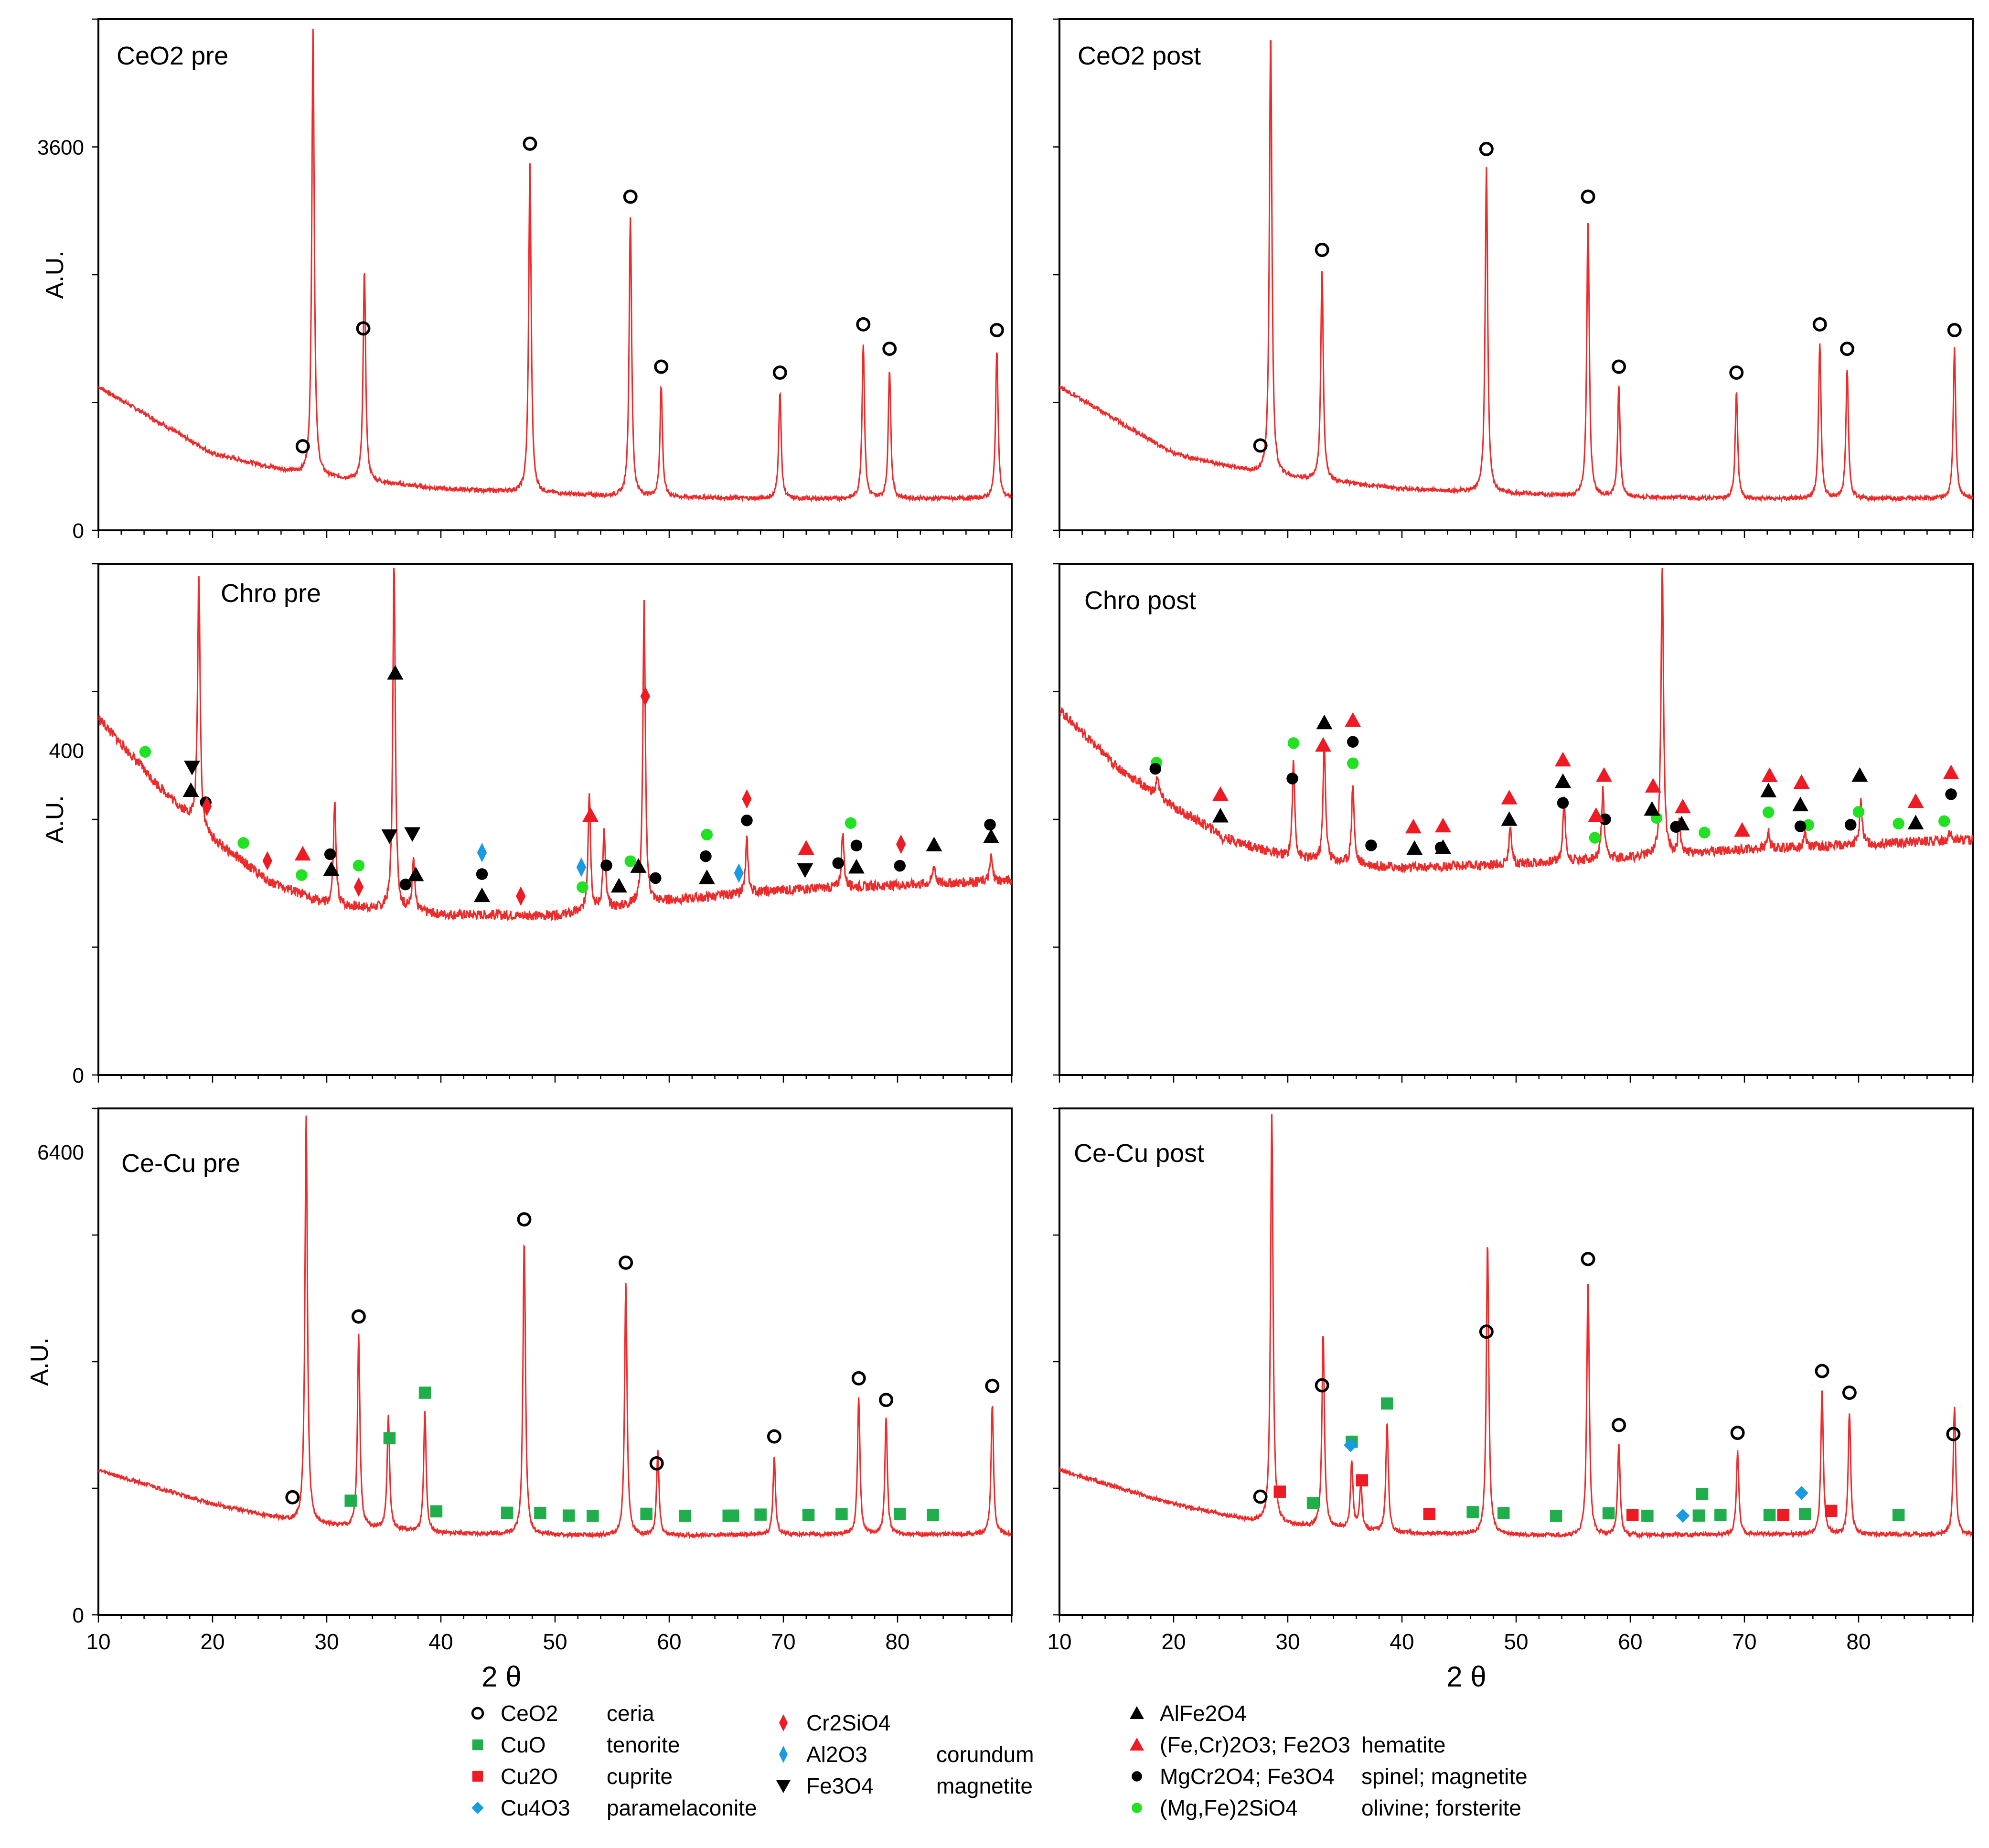  What do you see at coordinates (440, 1641) in the screenshot?
I see `x-tick-label: 40` at bounding box center [440, 1641].